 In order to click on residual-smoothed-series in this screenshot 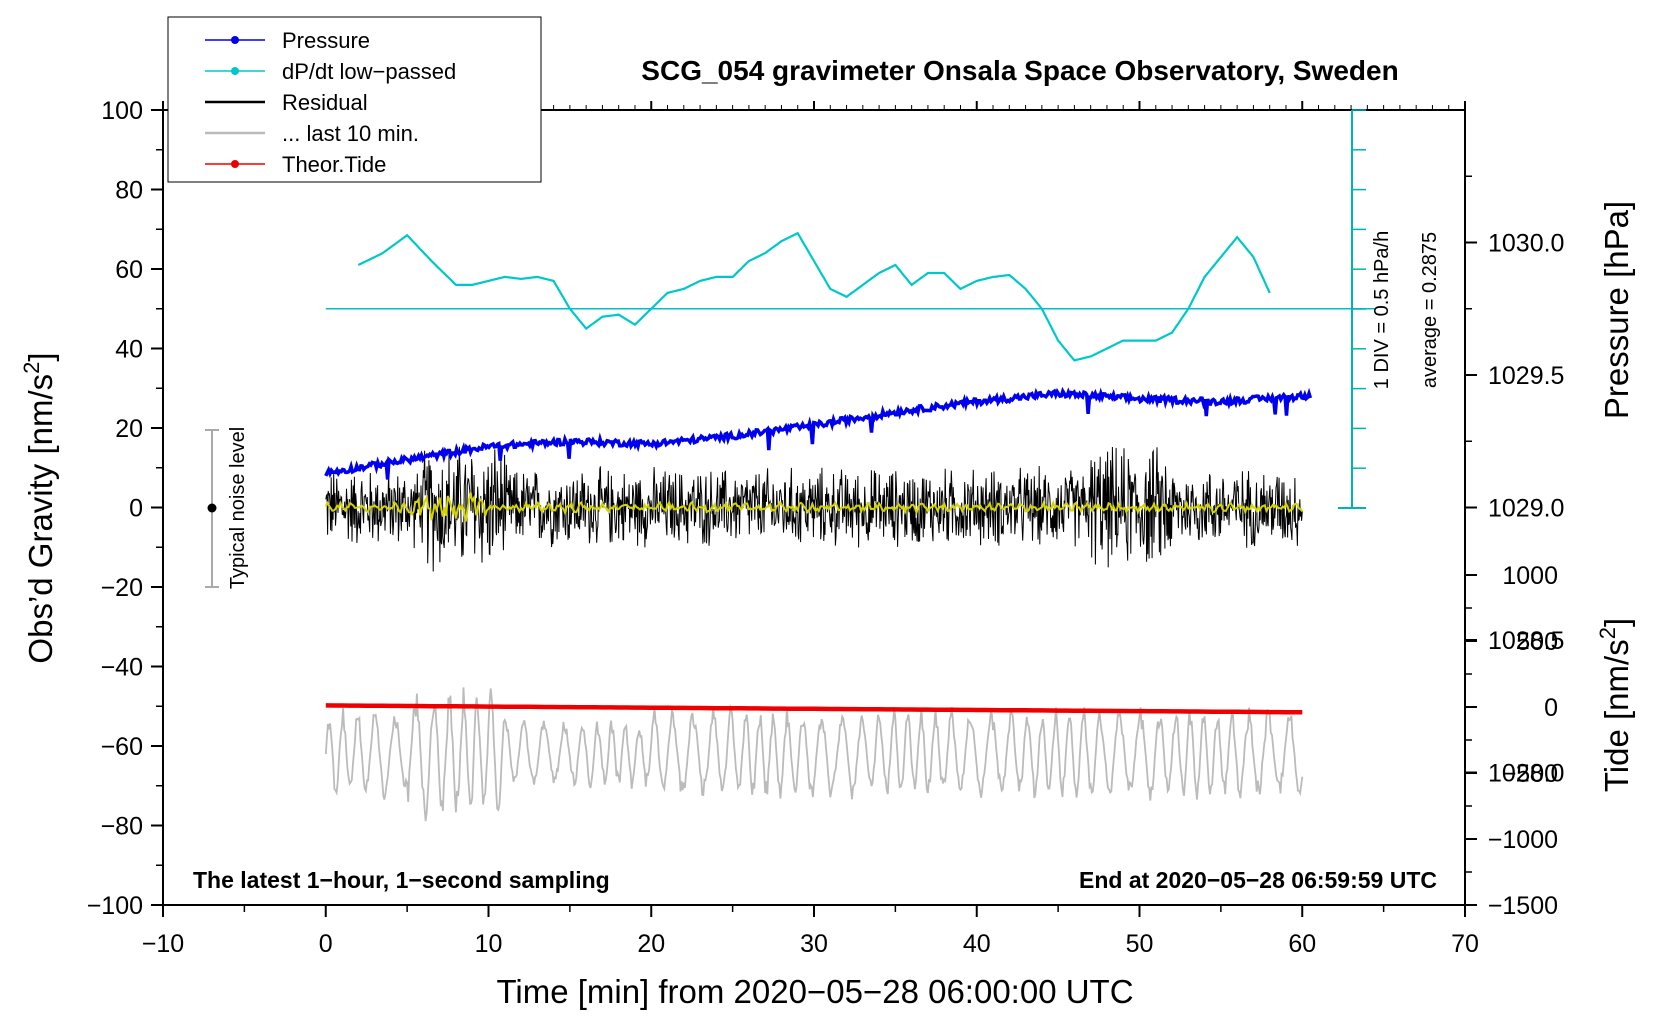, I will do `click(814, 506)`.